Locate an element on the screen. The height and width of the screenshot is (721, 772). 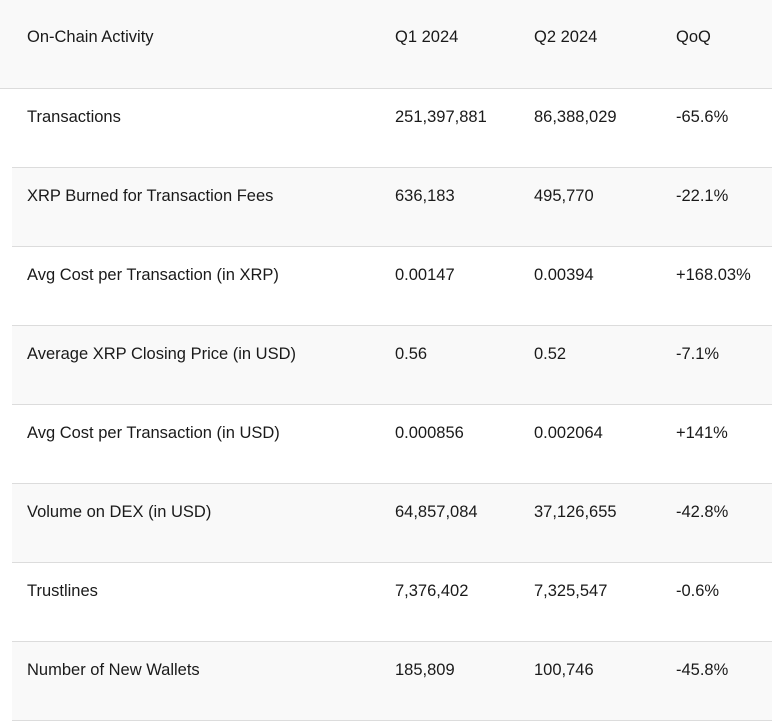
table-cell: -65.6% is located at coordinates (702, 117).